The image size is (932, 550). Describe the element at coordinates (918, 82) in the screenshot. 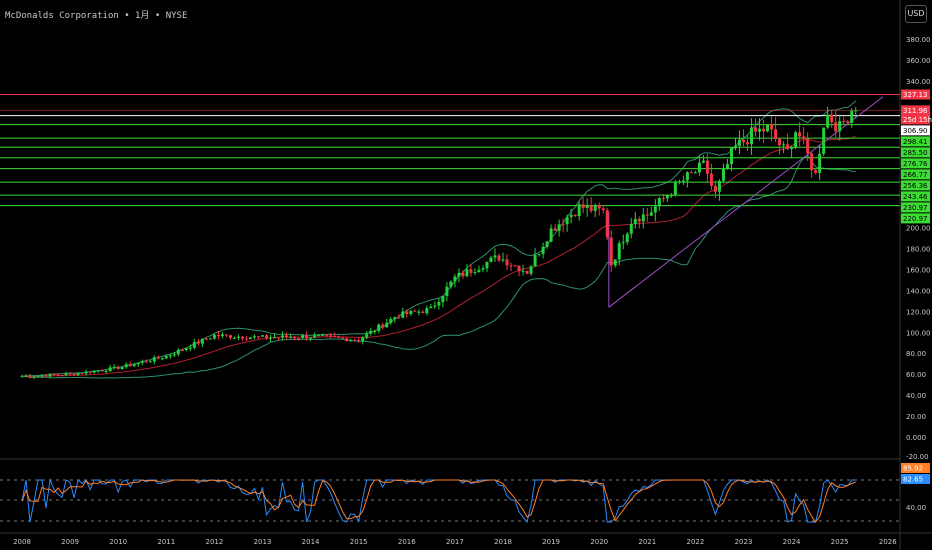

I see `y-tick-label: 340.00` at that location.